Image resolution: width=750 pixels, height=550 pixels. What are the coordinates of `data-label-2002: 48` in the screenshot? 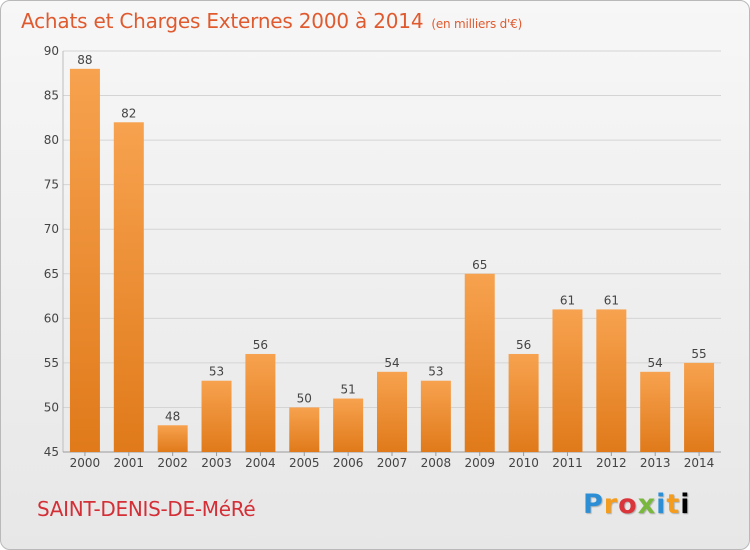 It's located at (172, 416).